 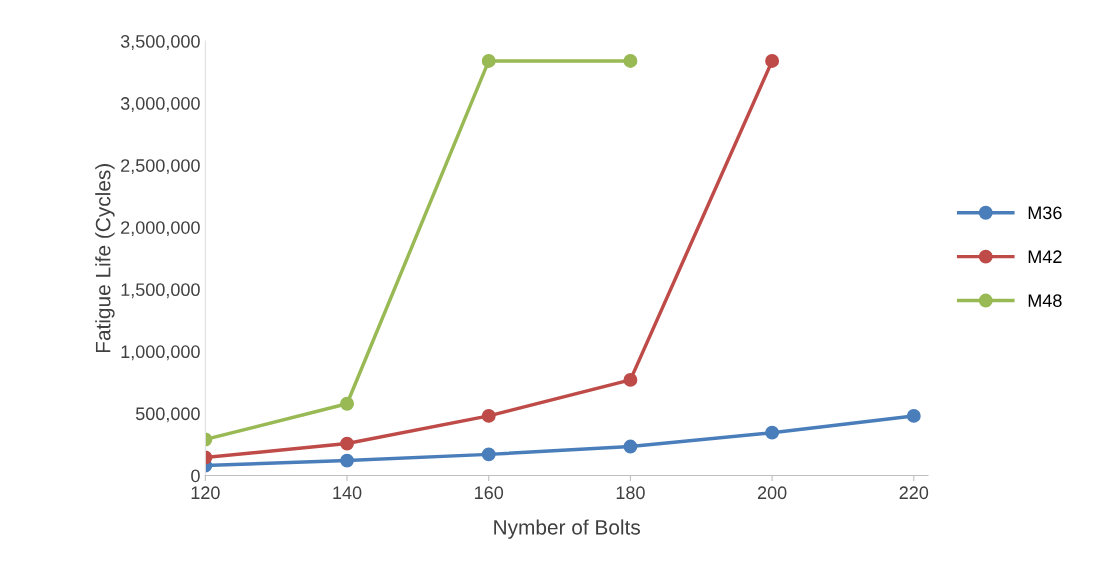 I want to click on x-tick-label: 180, so click(x=630, y=493).